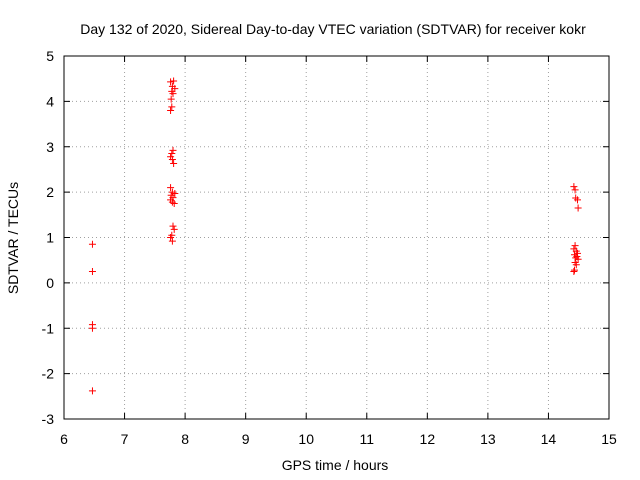 This screenshot has width=640, height=480. Describe the element at coordinates (48, 419) in the screenshot. I see `y-tick-label: -3` at that location.